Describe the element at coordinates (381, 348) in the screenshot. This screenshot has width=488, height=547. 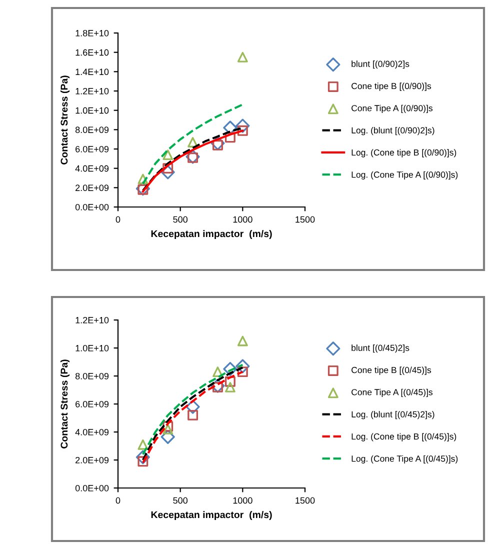
I see `legend-label: blunt [(0/45)2]s` at that location.